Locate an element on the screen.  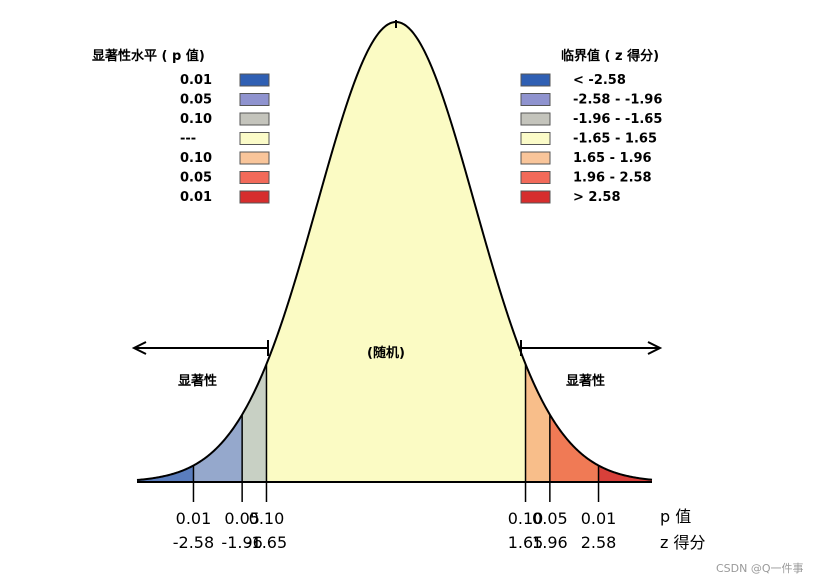
z-tick-label: -1.96 is located at coordinates (241, 542).